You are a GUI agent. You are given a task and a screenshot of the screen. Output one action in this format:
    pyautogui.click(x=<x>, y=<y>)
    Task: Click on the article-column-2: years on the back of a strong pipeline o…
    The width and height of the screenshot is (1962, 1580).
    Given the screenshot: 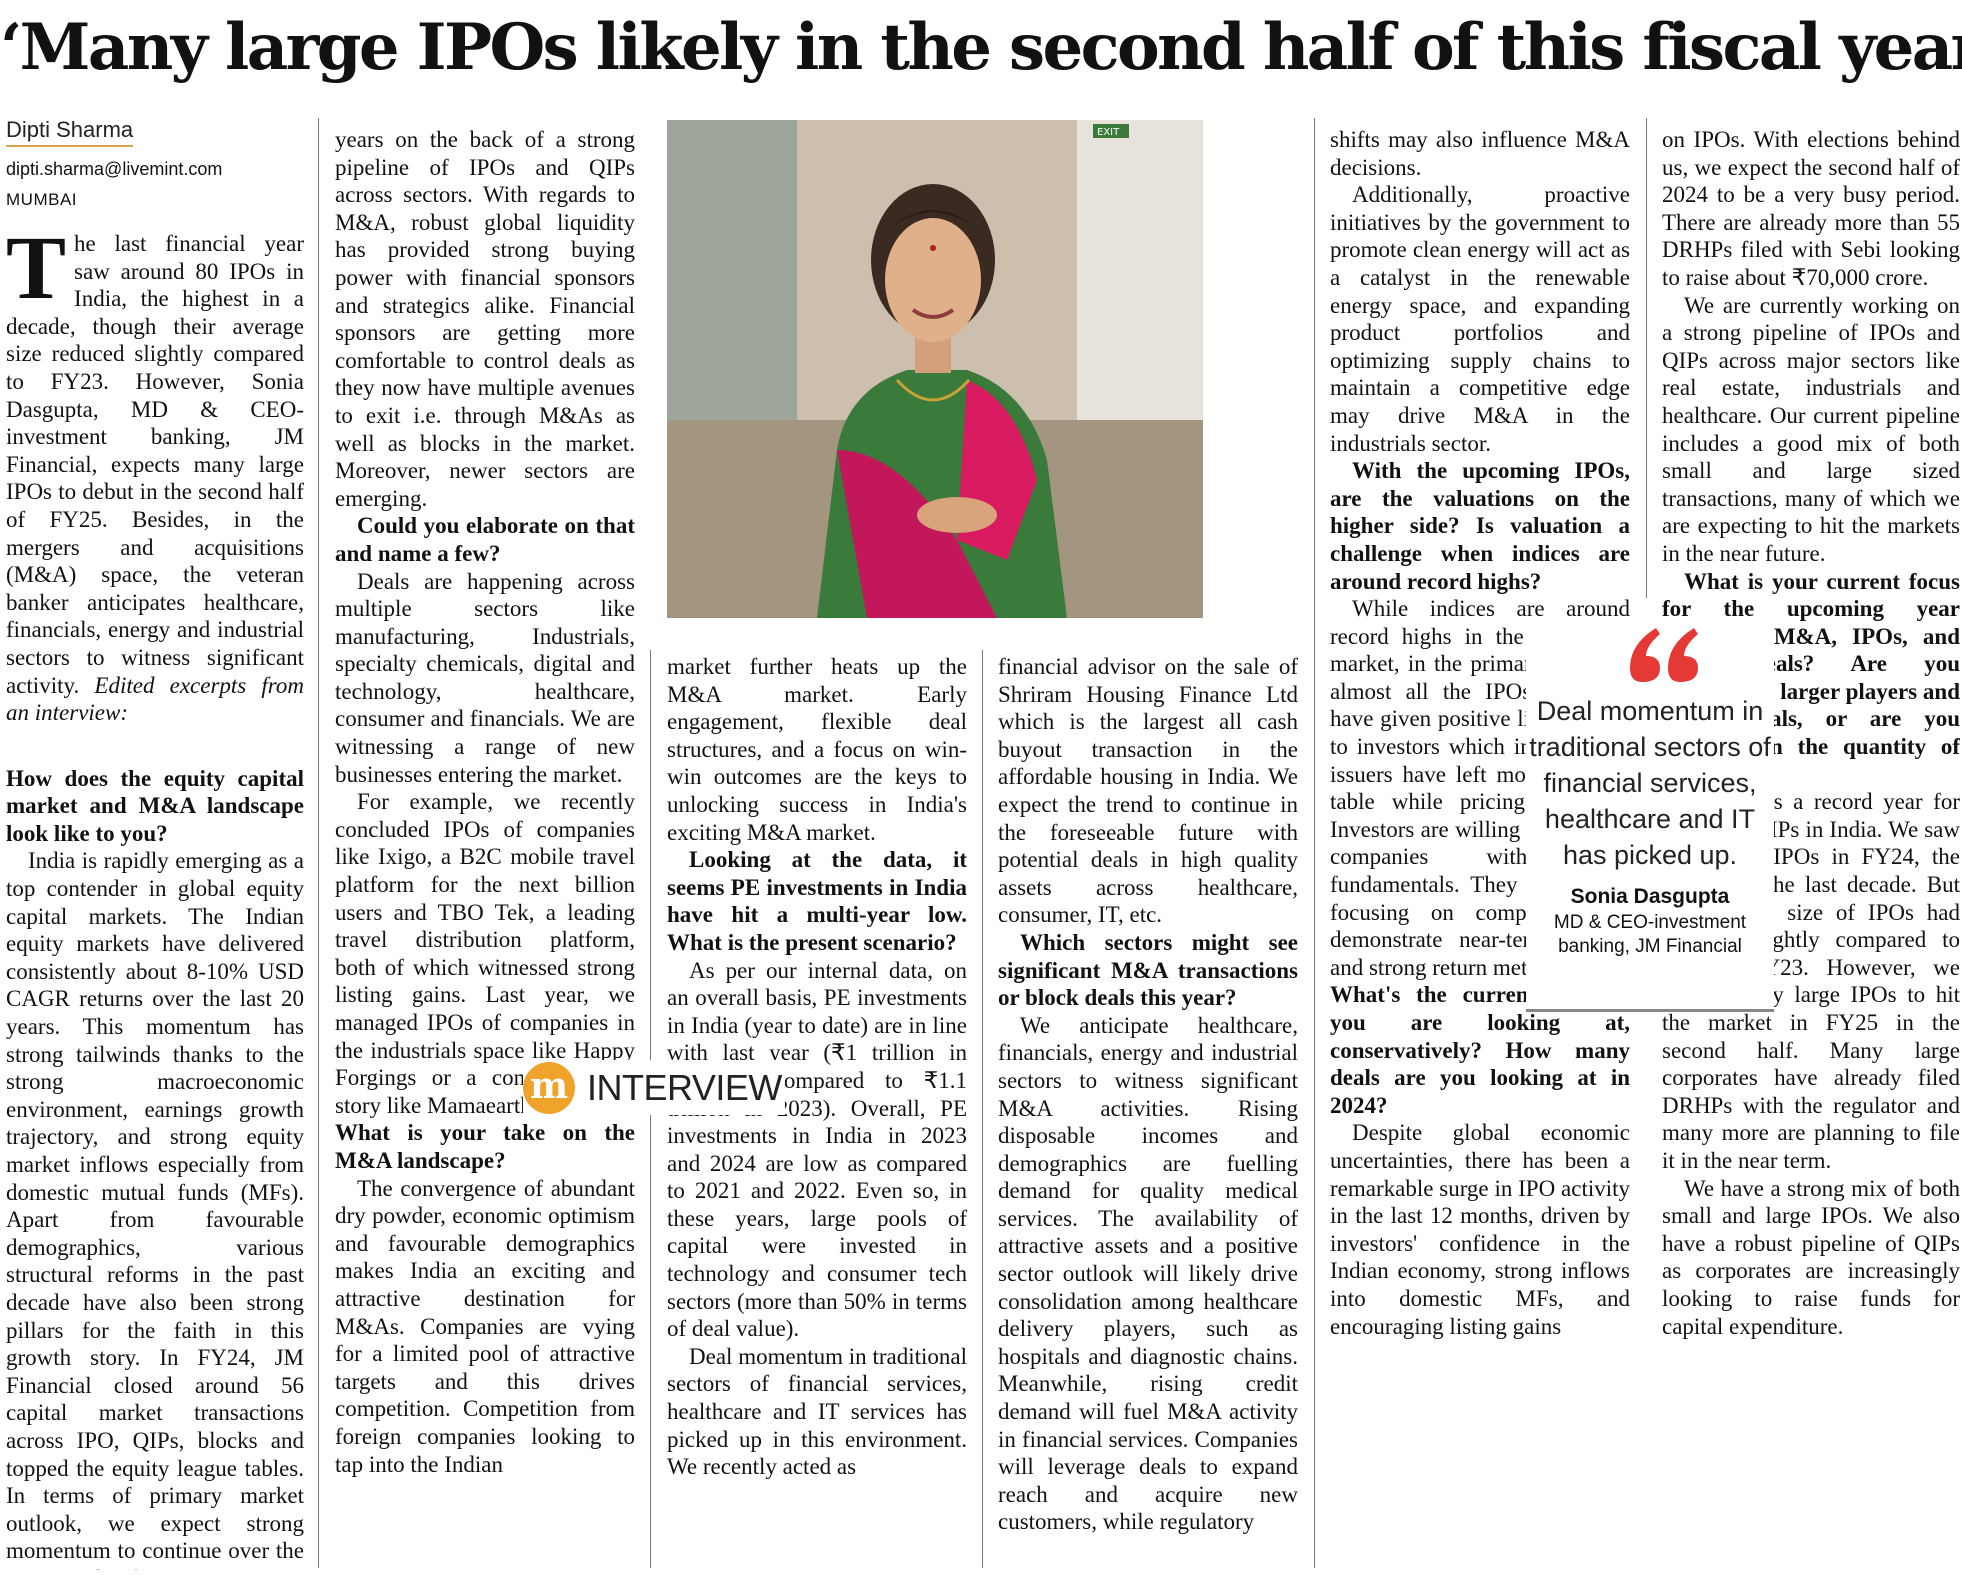 What is the action you would take?
    pyautogui.click(x=485, y=848)
    